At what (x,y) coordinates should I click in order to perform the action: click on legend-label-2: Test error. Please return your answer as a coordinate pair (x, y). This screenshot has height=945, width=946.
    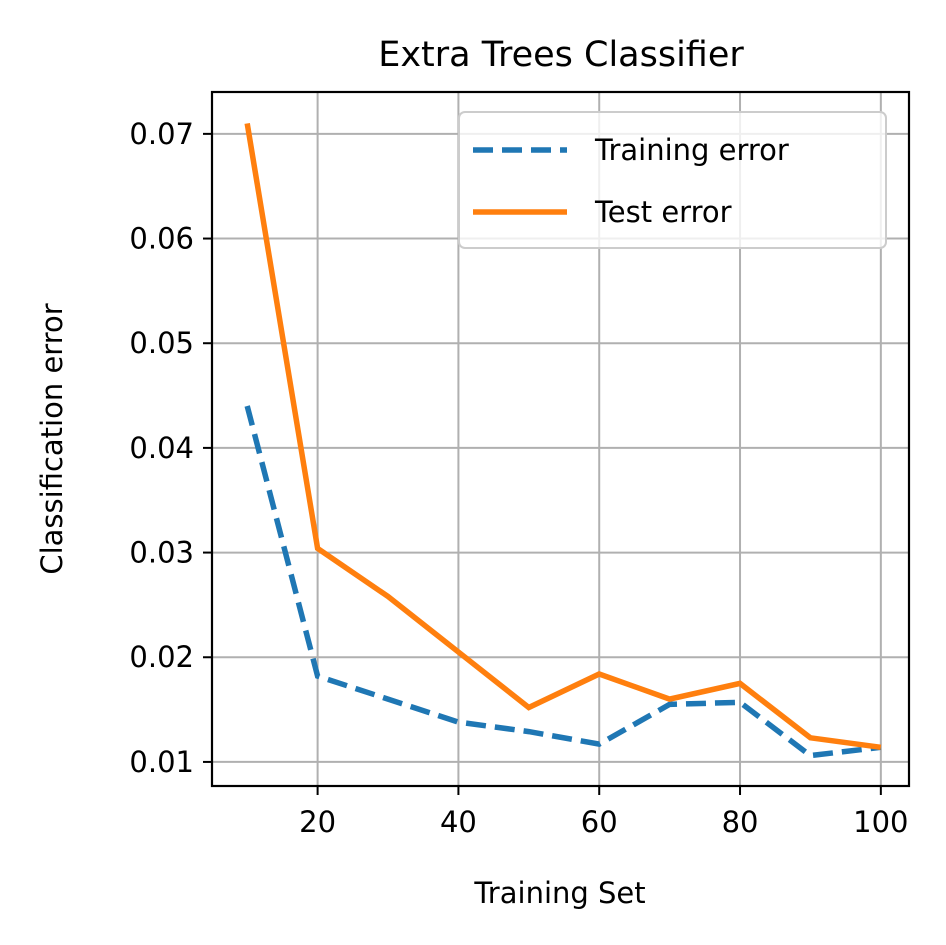
    Looking at the image, I should click on (663, 212).